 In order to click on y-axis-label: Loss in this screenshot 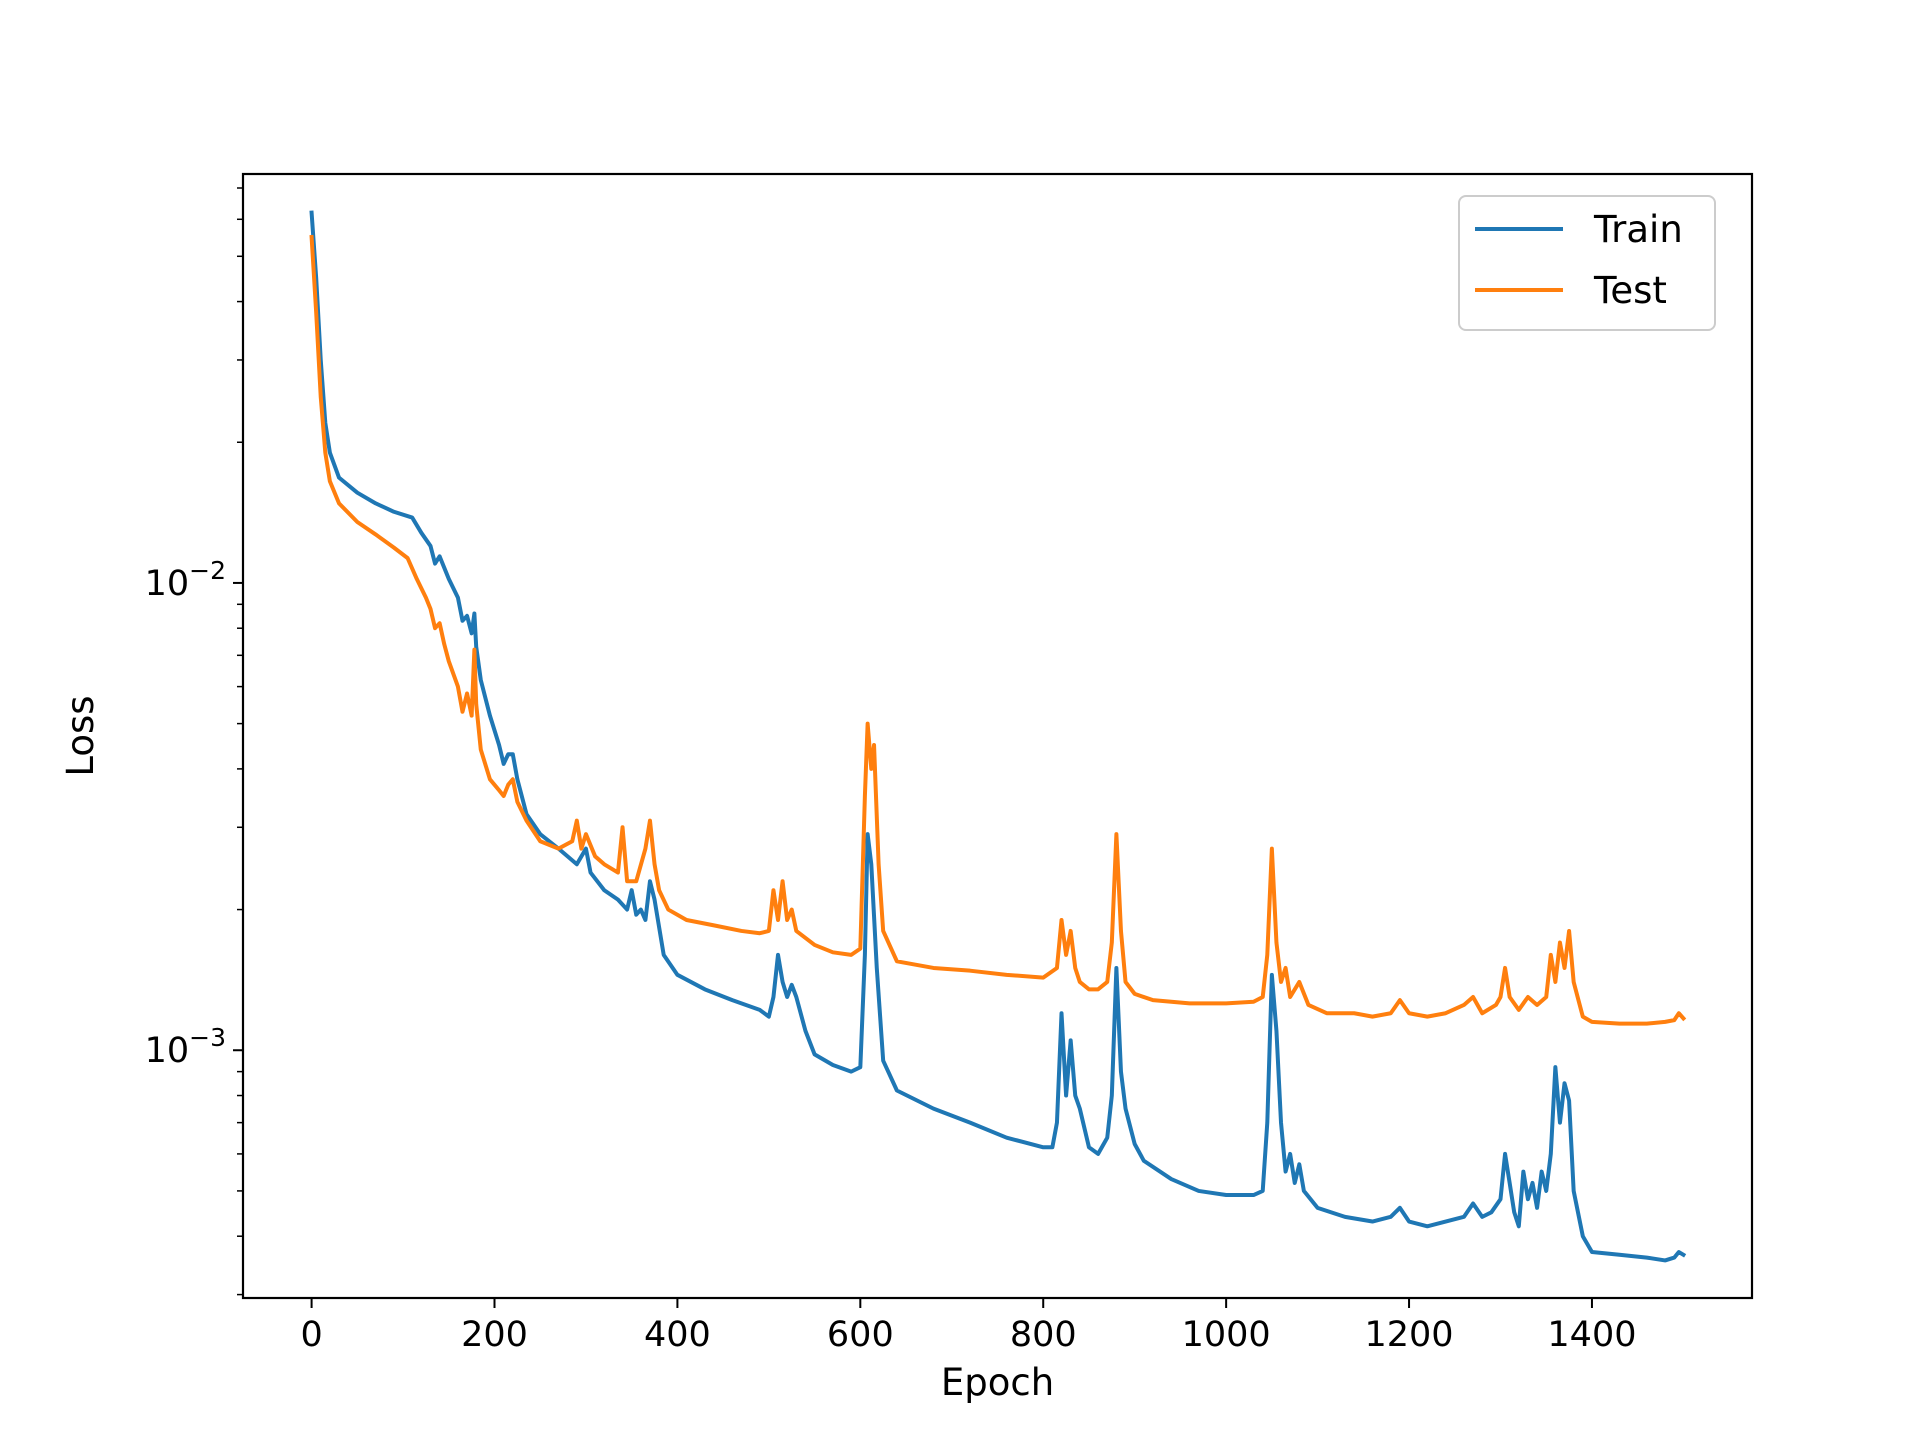, I will do `click(80, 735)`.